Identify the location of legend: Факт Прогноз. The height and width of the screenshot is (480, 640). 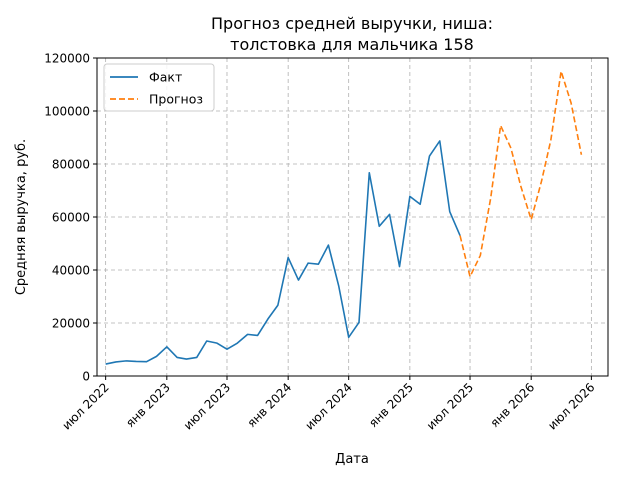
(159, 87).